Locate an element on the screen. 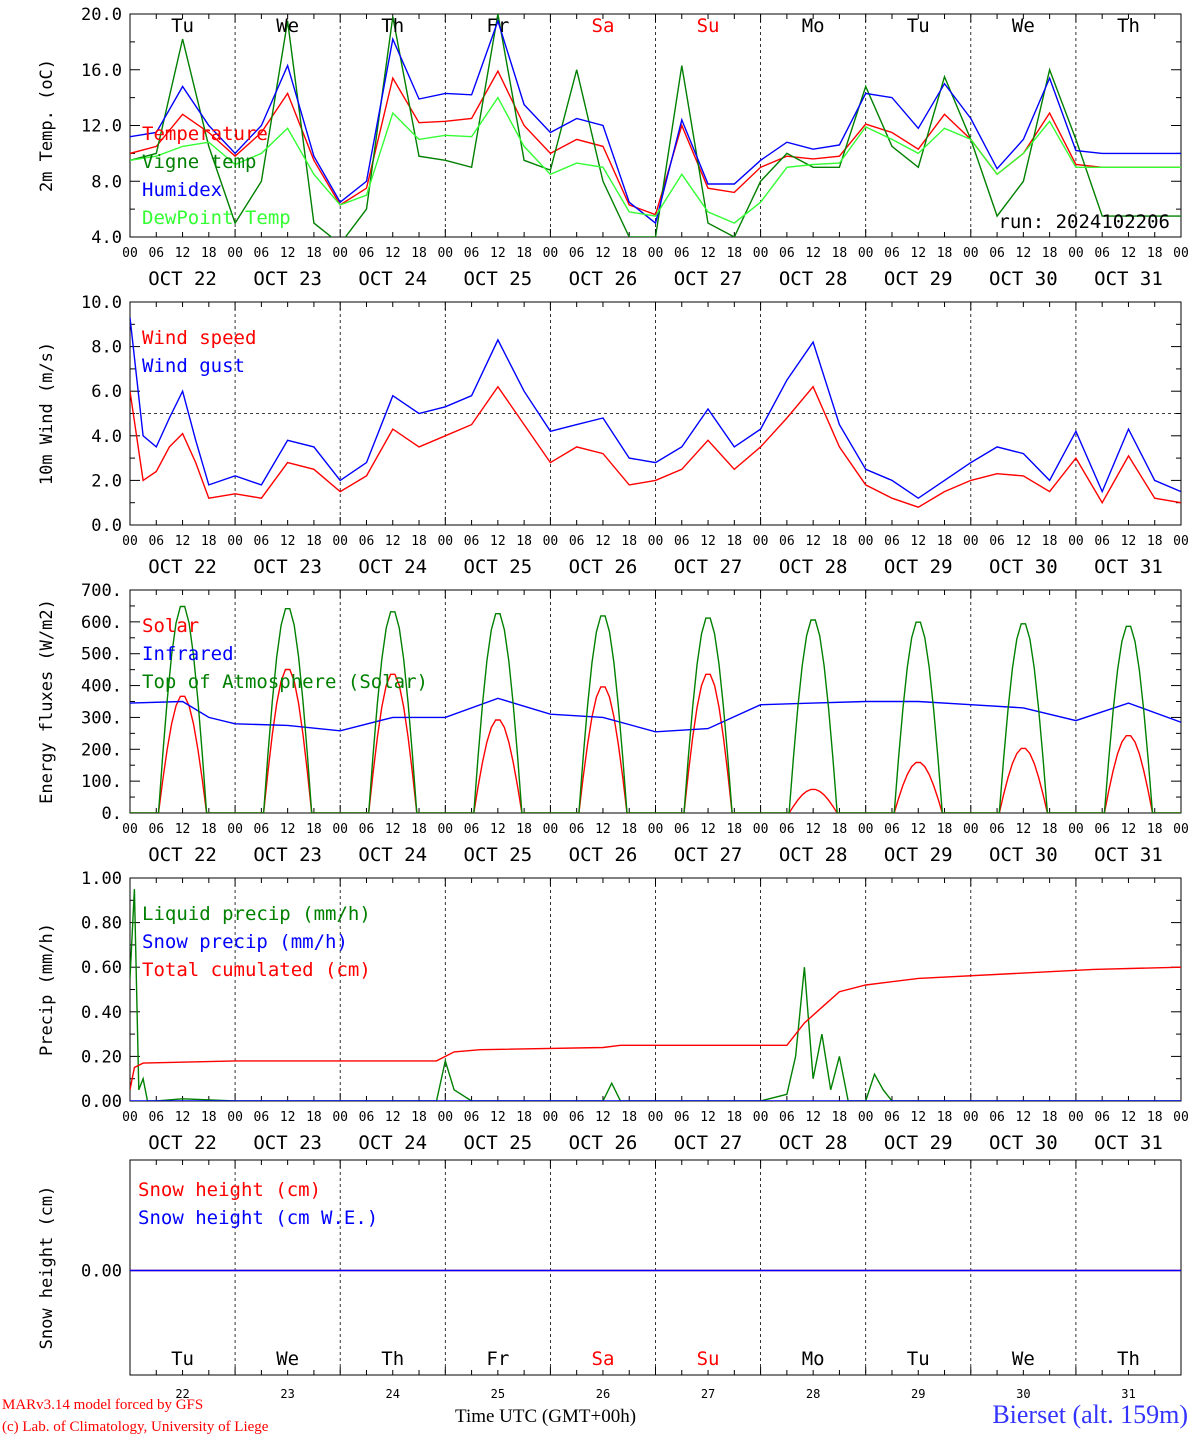 The height and width of the screenshot is (1440, 1194). y-tick-label: 6.0 is located at coordinates (106, 392).